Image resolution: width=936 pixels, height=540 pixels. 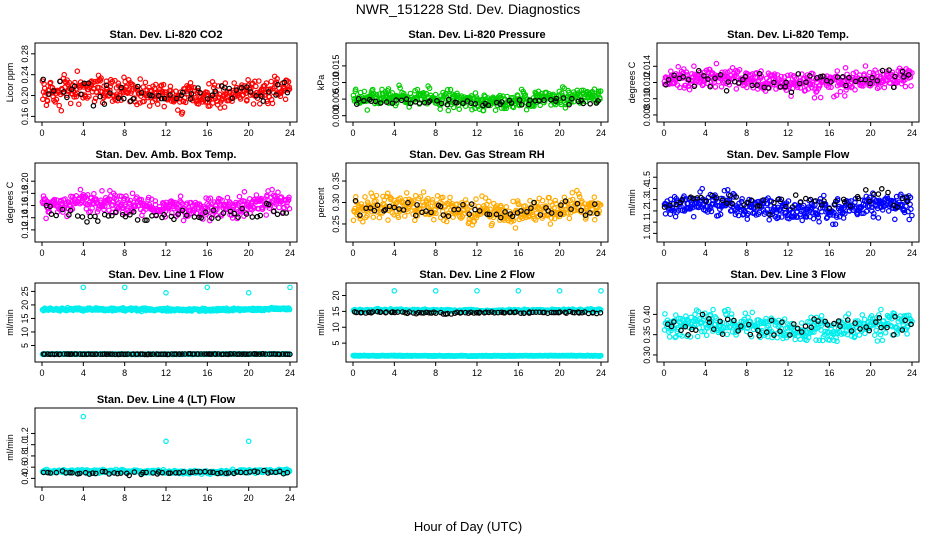 What do you see at coordinates (647, 233) in the screenshot?
I see `y-tick-label: 1.0` at bounding box center [647, 233].